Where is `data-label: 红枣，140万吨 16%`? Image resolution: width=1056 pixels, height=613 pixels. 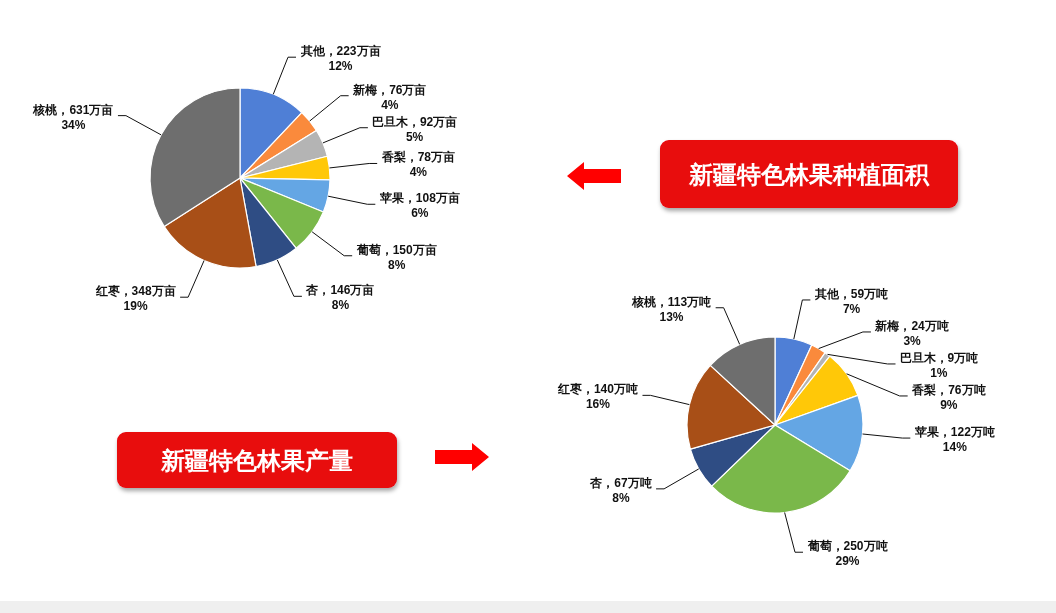 data-label: 红枣，140万吨 16% is located at coordinates (597, 397).